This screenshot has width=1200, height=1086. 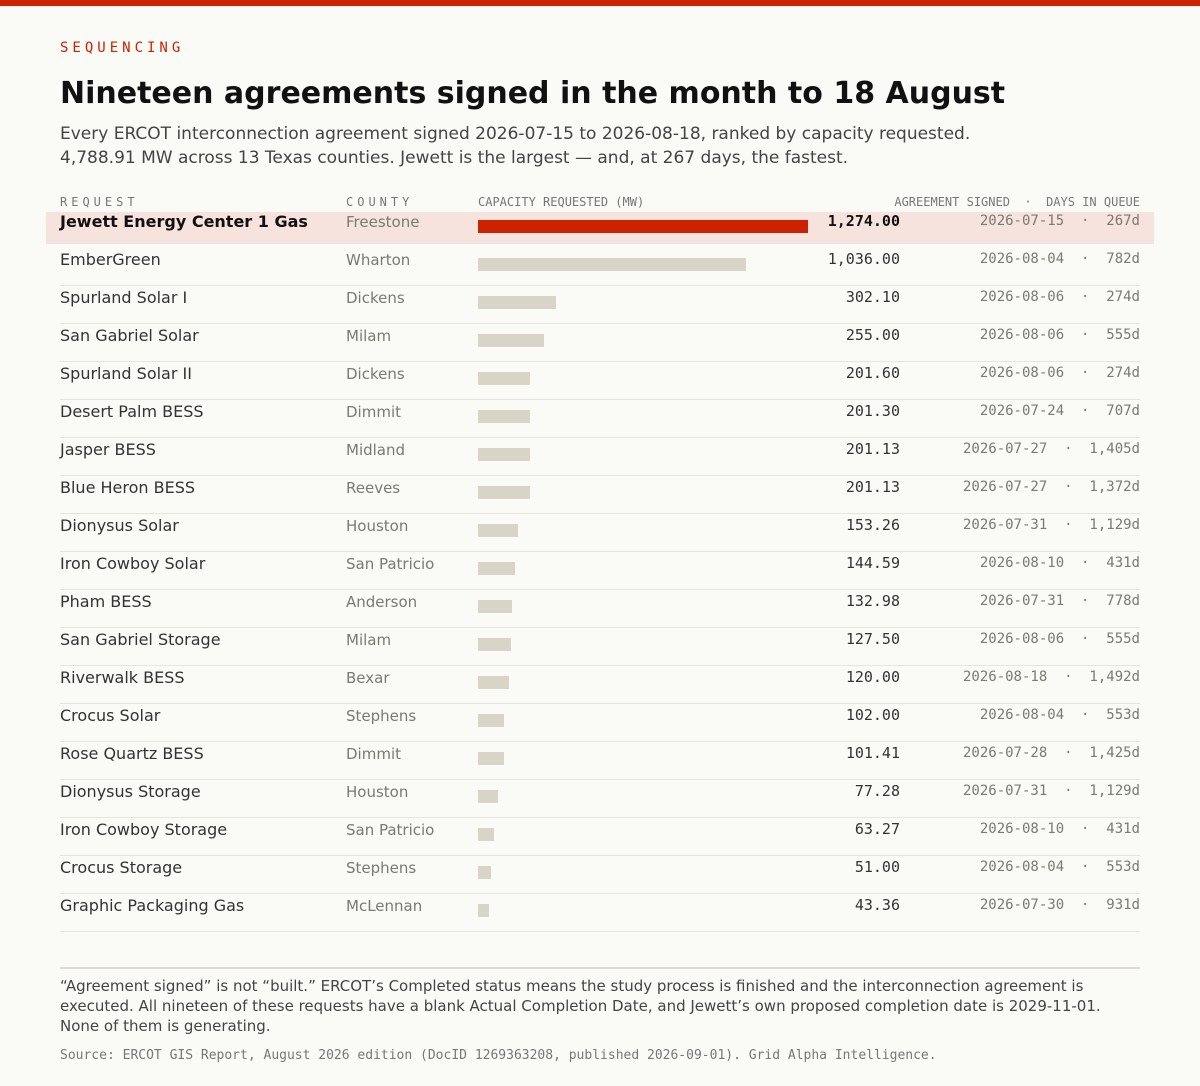 What do you see at coordinates (373, 488) in the screenshot?
I see `row-county: Reeves` at bounding box center [373, 488].